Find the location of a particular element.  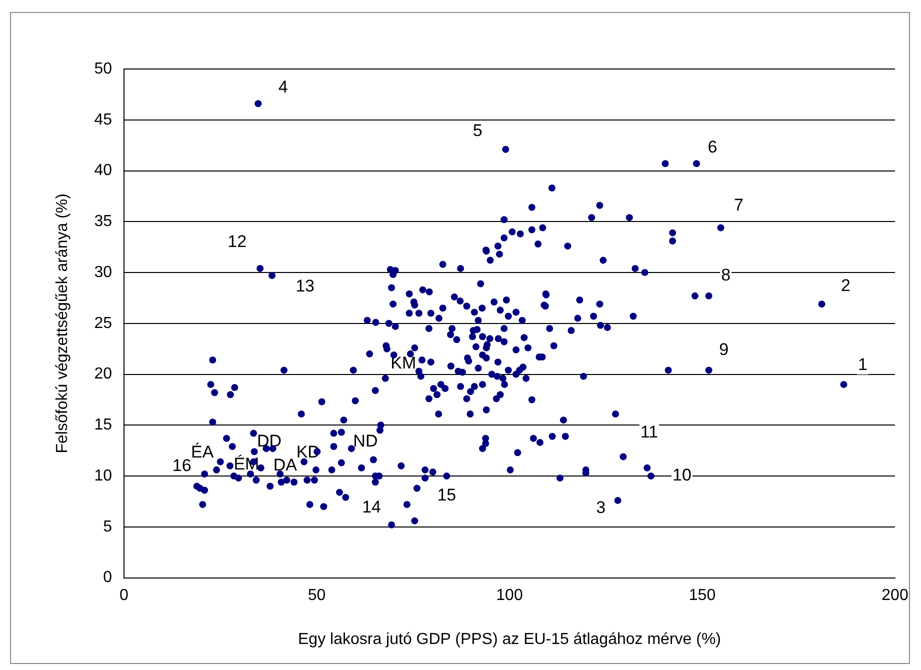

annotation: 2 is located at coordinates (845, 285).